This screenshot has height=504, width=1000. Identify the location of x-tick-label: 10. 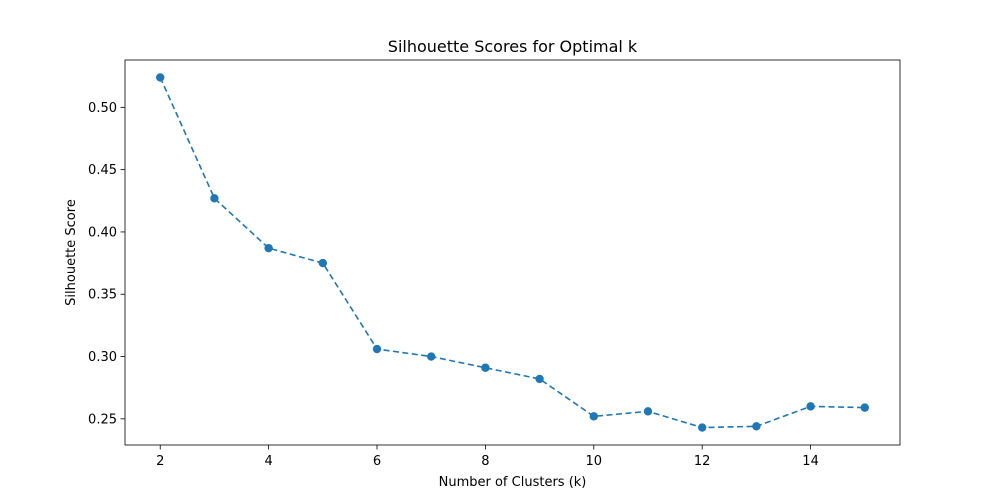
(594, 461).